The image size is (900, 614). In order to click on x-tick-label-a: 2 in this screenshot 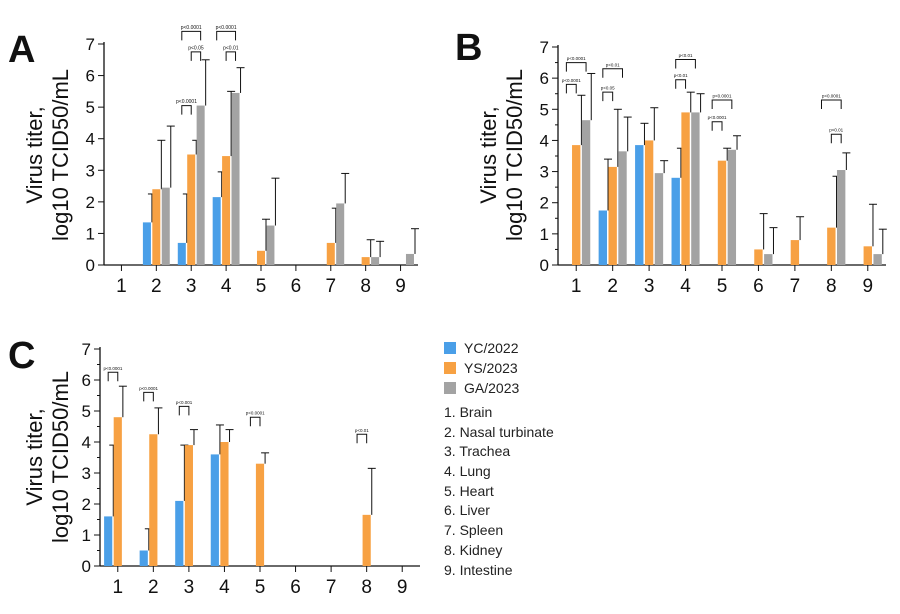, I will do `click(156, 286)`.